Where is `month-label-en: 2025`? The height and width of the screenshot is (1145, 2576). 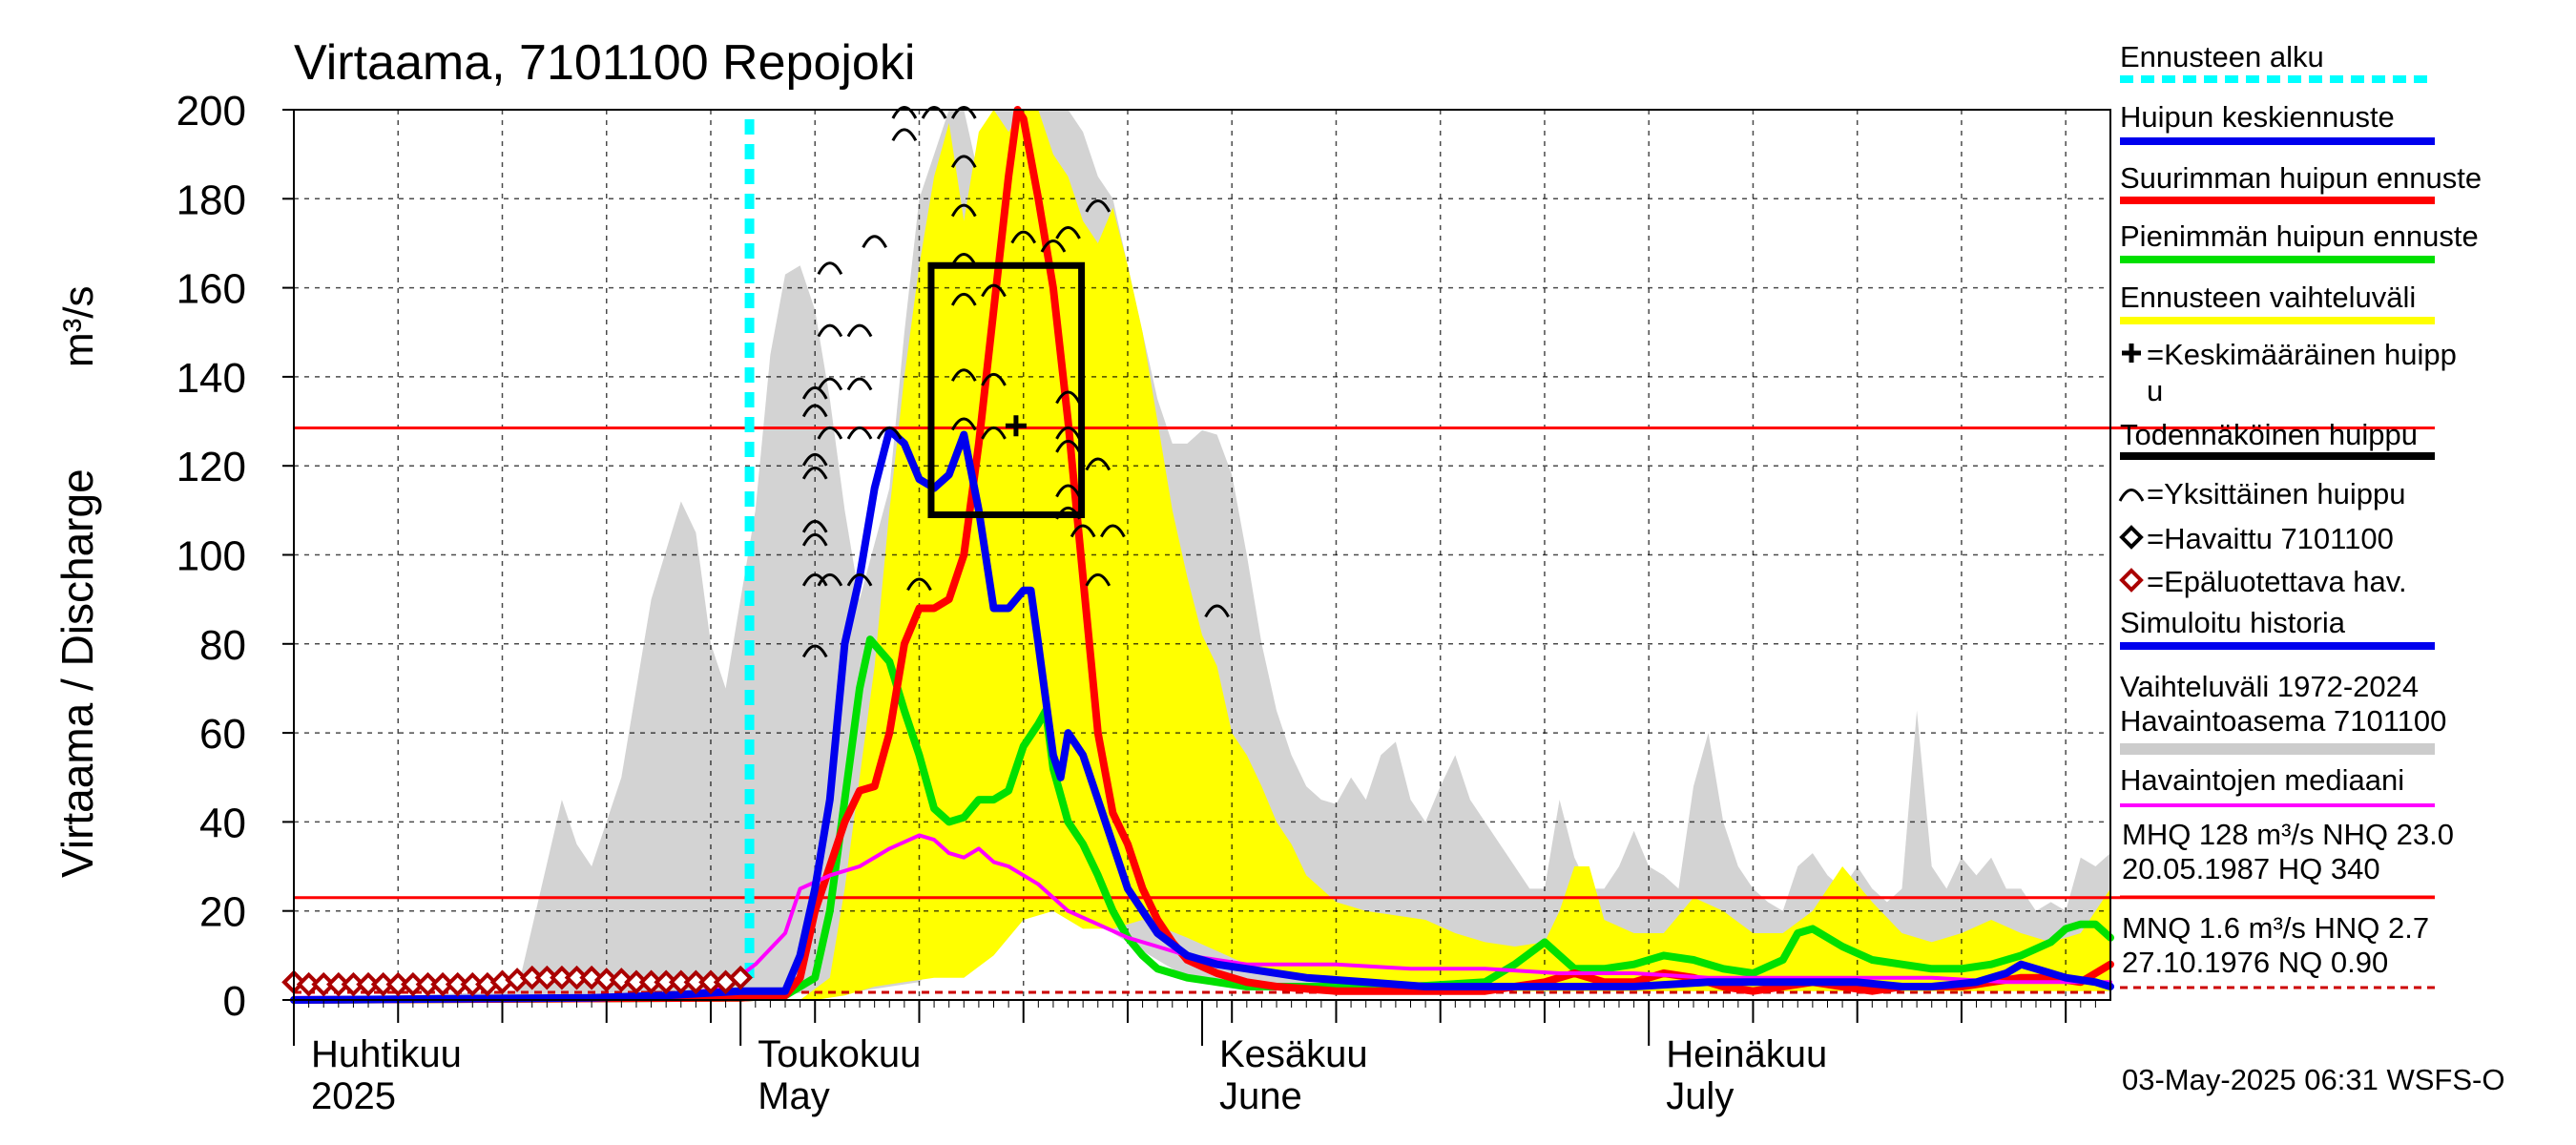
month-label-en: 2025 is located at coordinates (353, 1096).